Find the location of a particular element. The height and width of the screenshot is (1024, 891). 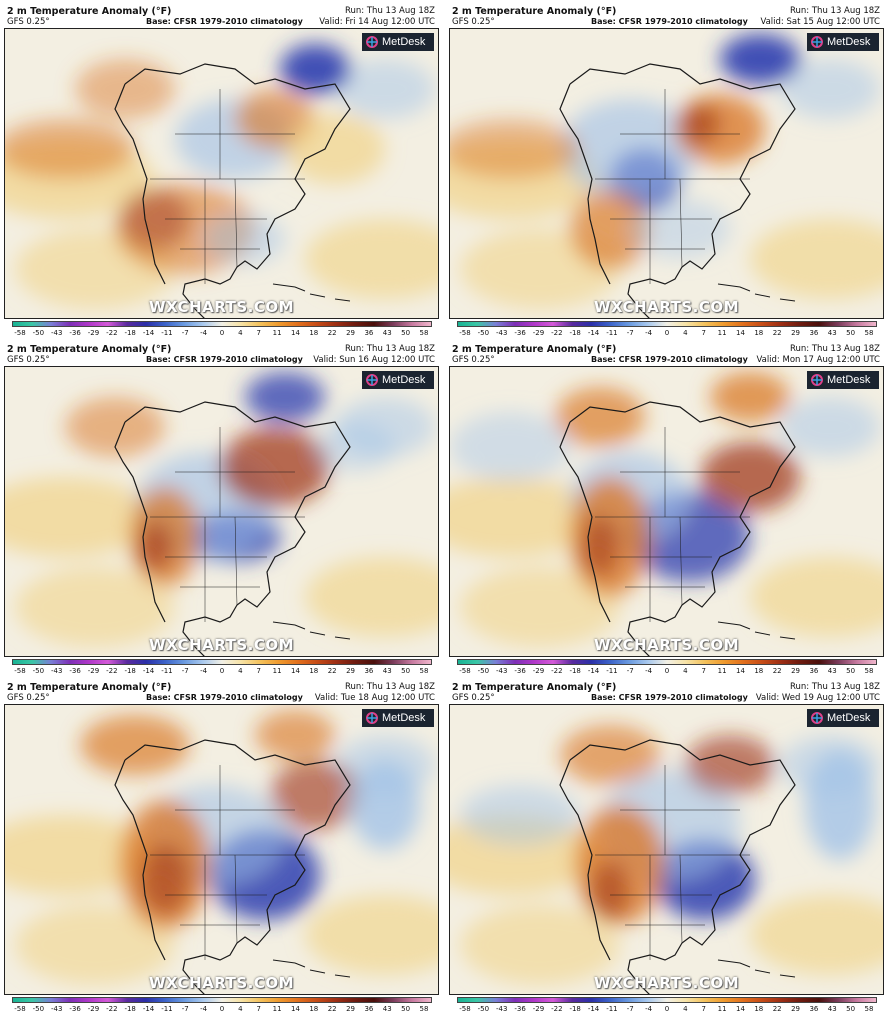

color-scale-gradient is located at coordinates (222, 324).